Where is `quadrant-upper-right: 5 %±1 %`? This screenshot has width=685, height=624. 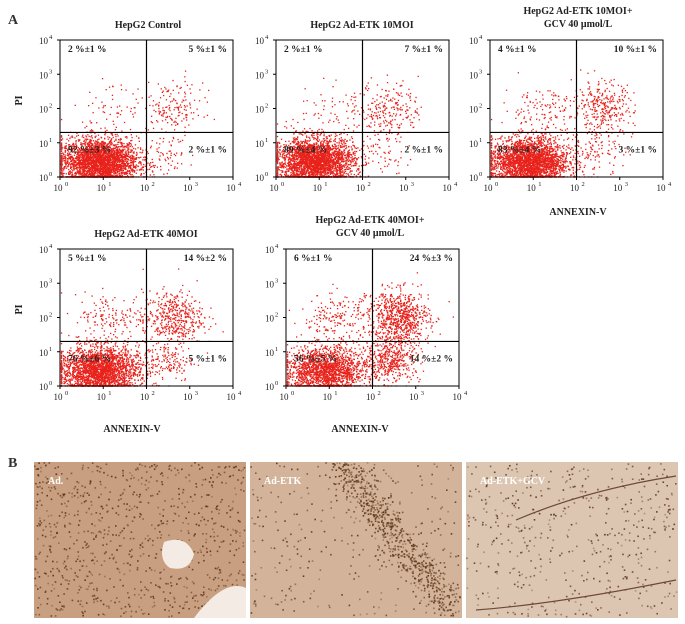 quadrant-upper-right: 5 %±1 % is located at coordinates (208, 50).